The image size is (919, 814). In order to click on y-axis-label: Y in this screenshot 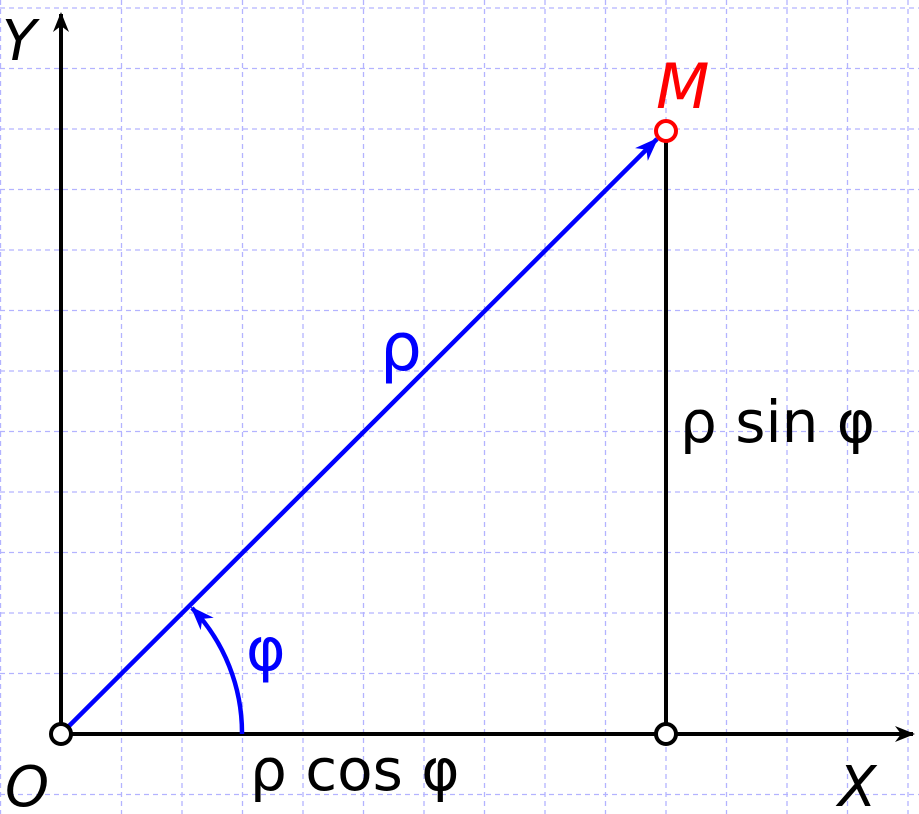, I will do `click(21, 41)`.